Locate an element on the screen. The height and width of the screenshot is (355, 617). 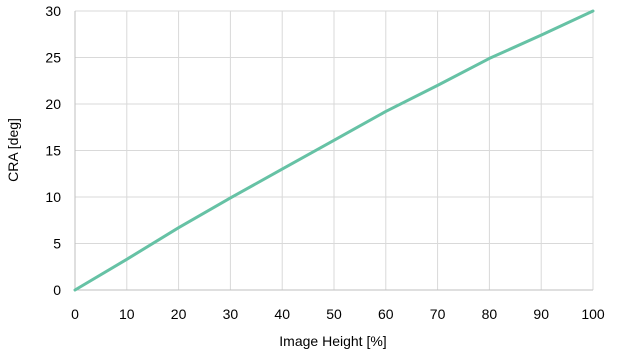
x-tick-label-70: 70 is located at coordinates (438, 314).